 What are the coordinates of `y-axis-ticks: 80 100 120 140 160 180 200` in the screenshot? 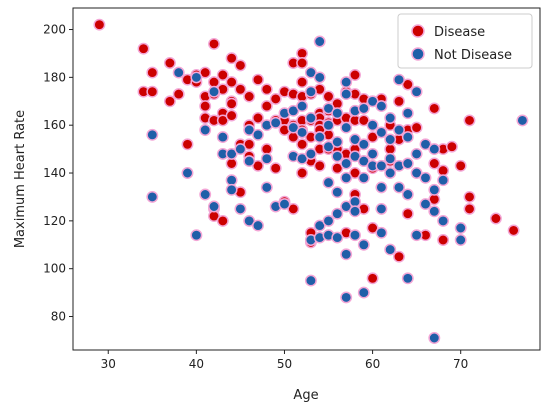 It's located at (58, 173).